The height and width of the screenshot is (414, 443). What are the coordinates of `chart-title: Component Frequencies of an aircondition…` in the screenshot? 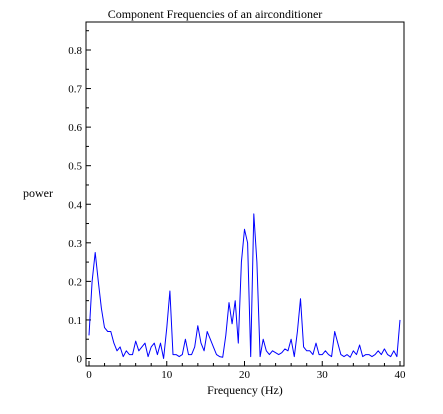 It's located at (215, 14).